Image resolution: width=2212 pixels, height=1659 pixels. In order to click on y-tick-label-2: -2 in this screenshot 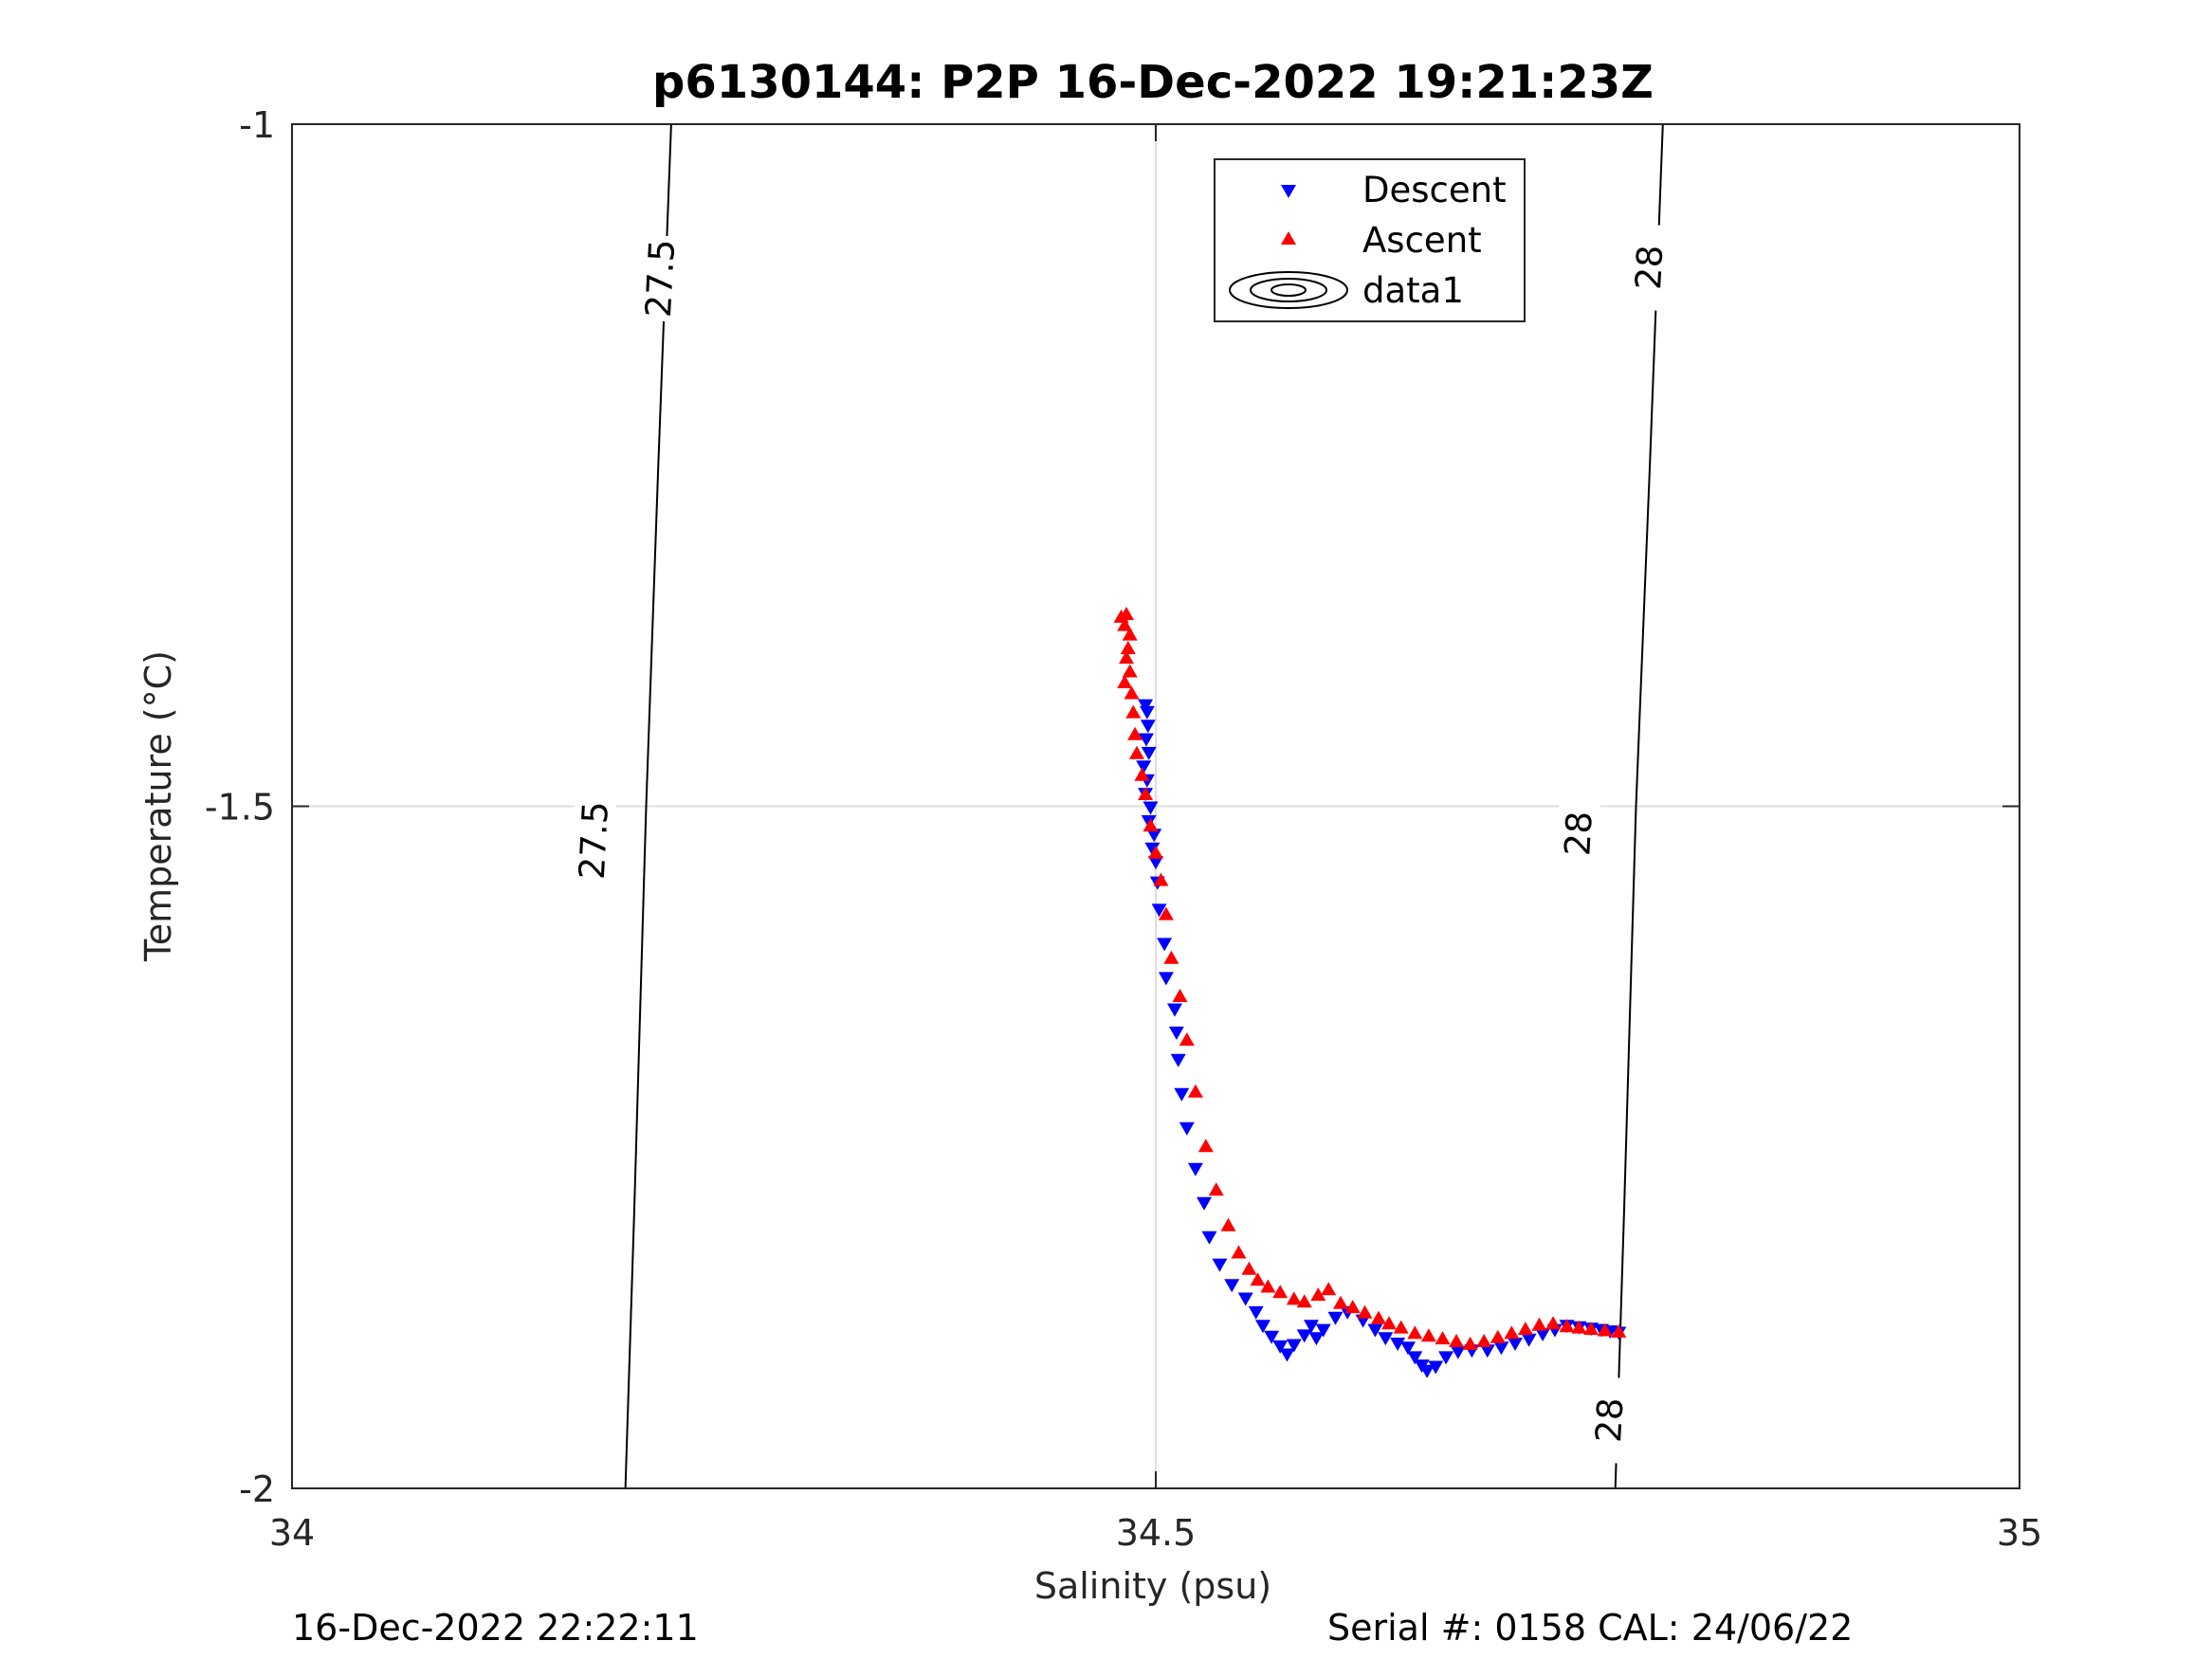, I will do `click(257, 1489)`.